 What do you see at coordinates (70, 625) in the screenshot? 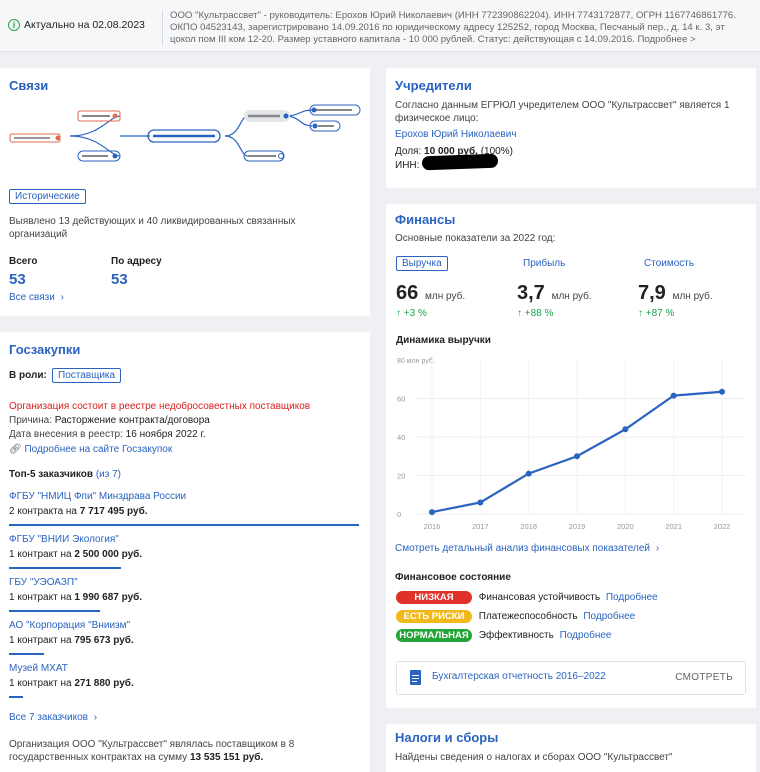
I see `customer-name: АО "Корпорация "Вниизм"` at bounding box center [70, 625].